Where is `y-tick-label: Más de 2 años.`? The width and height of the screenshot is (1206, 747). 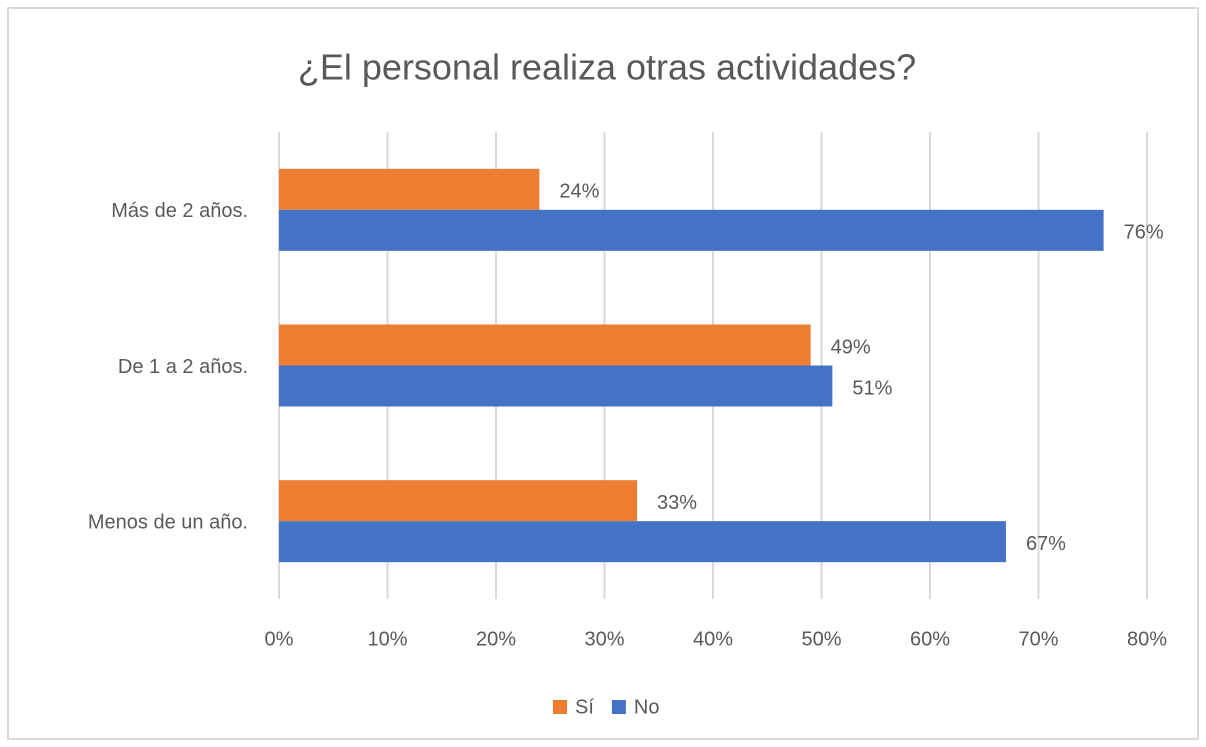 y-tick-label: Más de 2 años. is located at coordinates (179, 211).